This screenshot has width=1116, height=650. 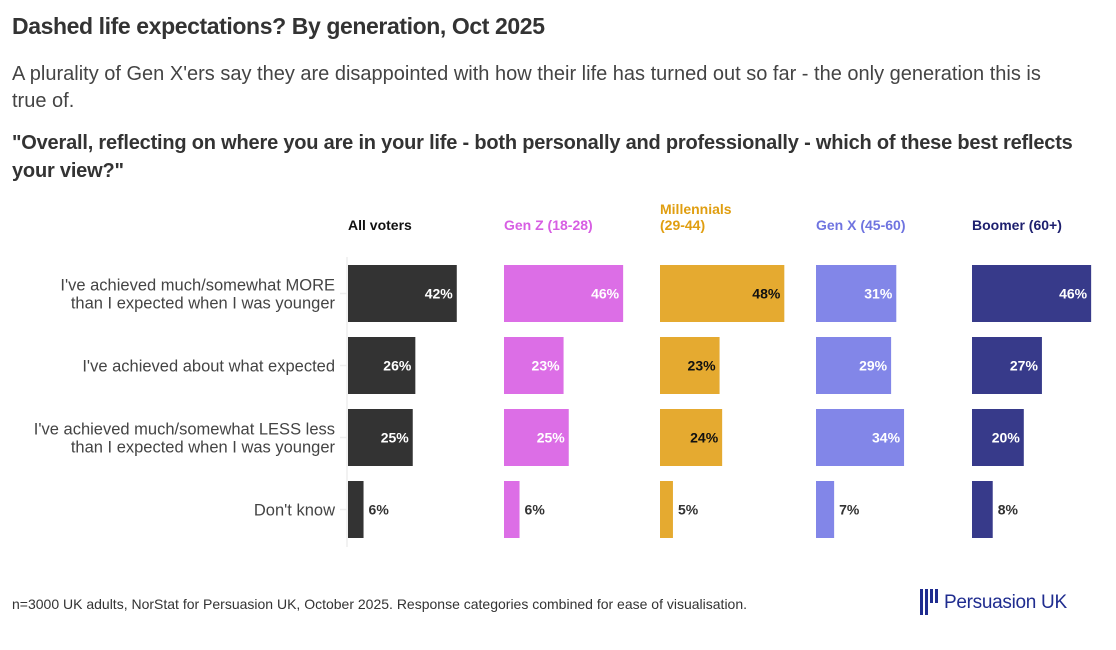 What do you see at coordinates (1017, 225) in the screenshot?
I see `panel-header: Boomer (60+)` at bounding box center [1017, 225].